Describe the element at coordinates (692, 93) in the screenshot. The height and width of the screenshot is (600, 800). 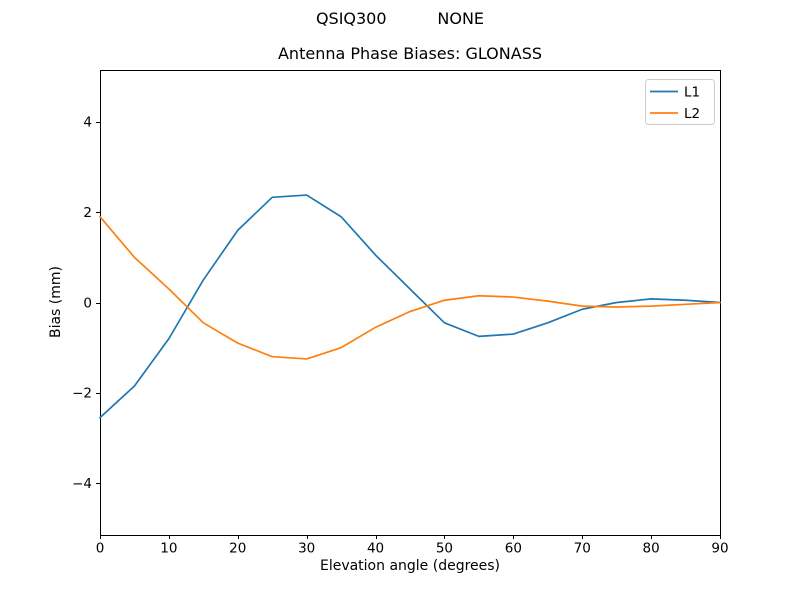
I see `legend-label-l1: L1` at that location.